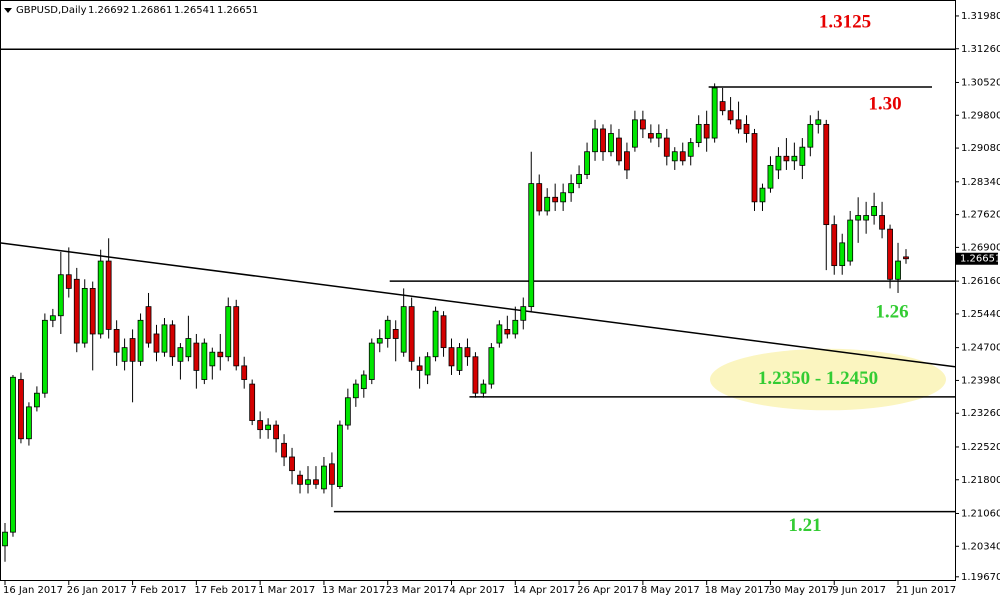  Describe the element at coordinates (818, 378) in the screenshot. I see `zone-label: 1.2350 - 1.2450` at that location.